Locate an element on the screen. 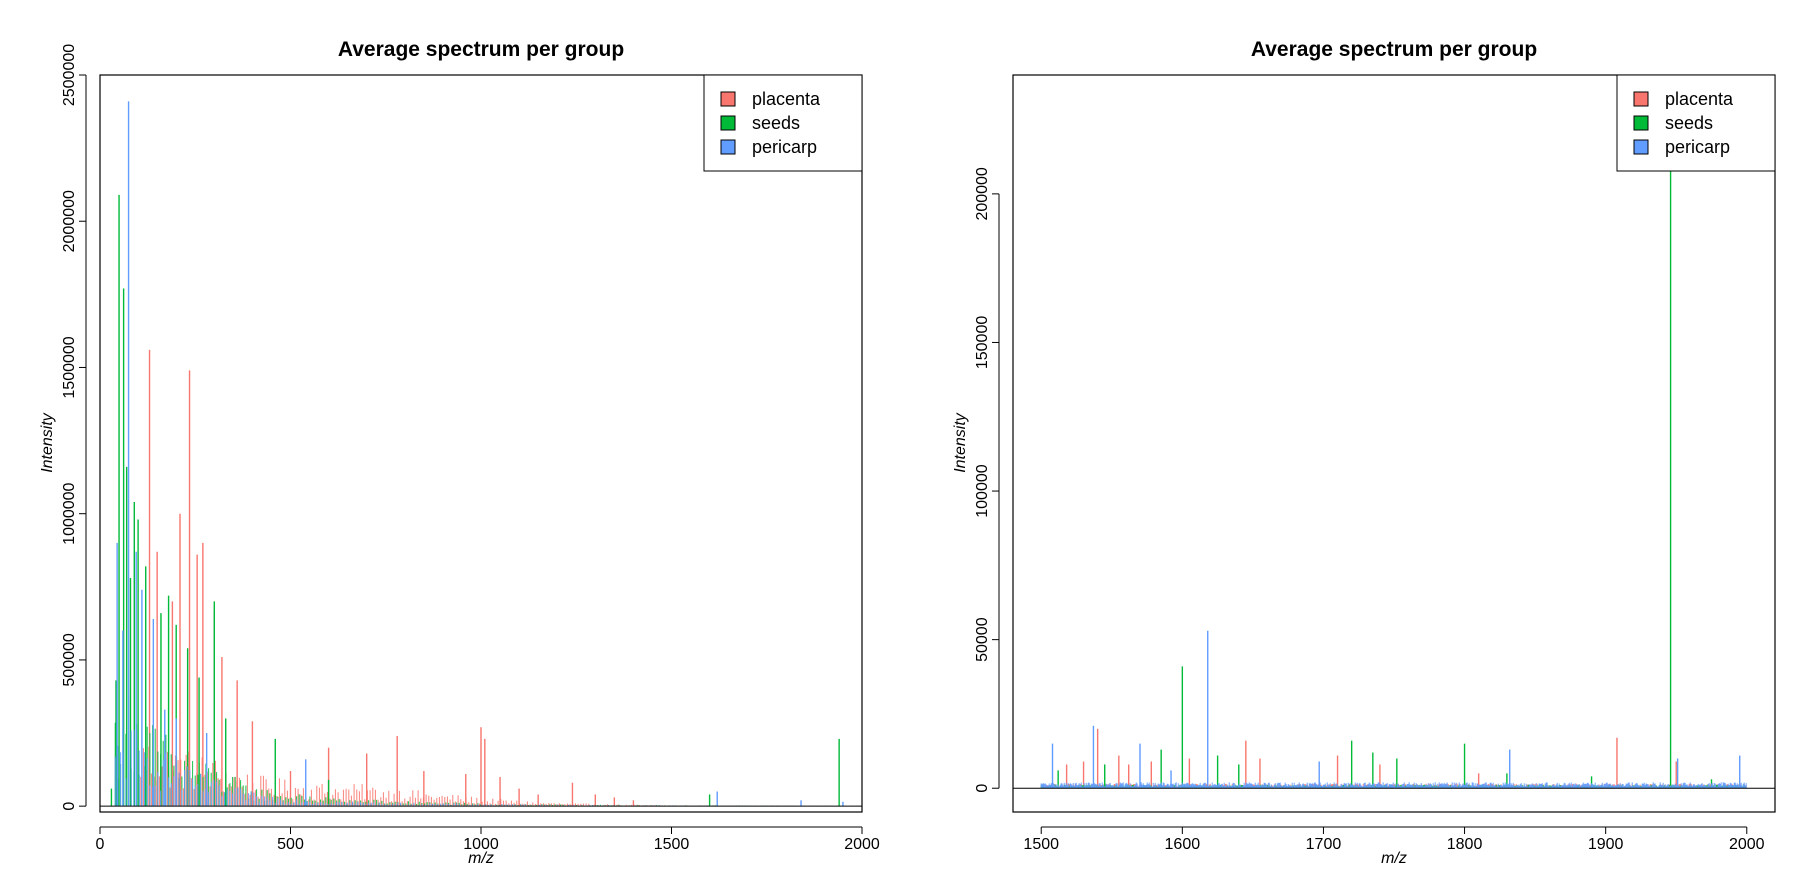 This screenshot has height=885, width=1818. series-placenta is located at coordinates (1393, 758).